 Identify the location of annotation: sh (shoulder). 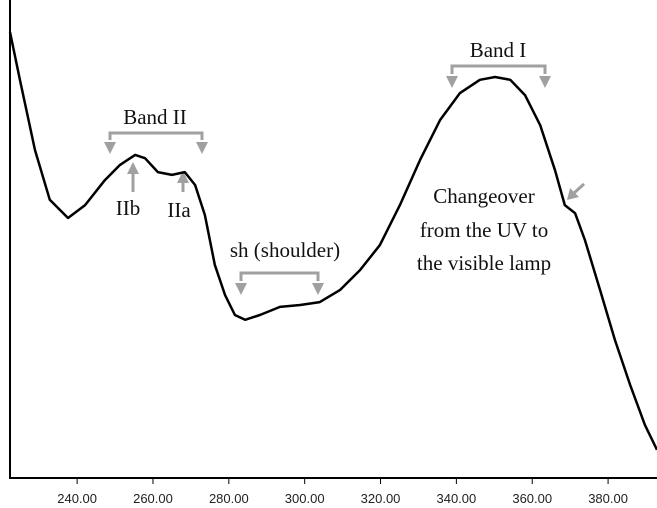
(285, 250).